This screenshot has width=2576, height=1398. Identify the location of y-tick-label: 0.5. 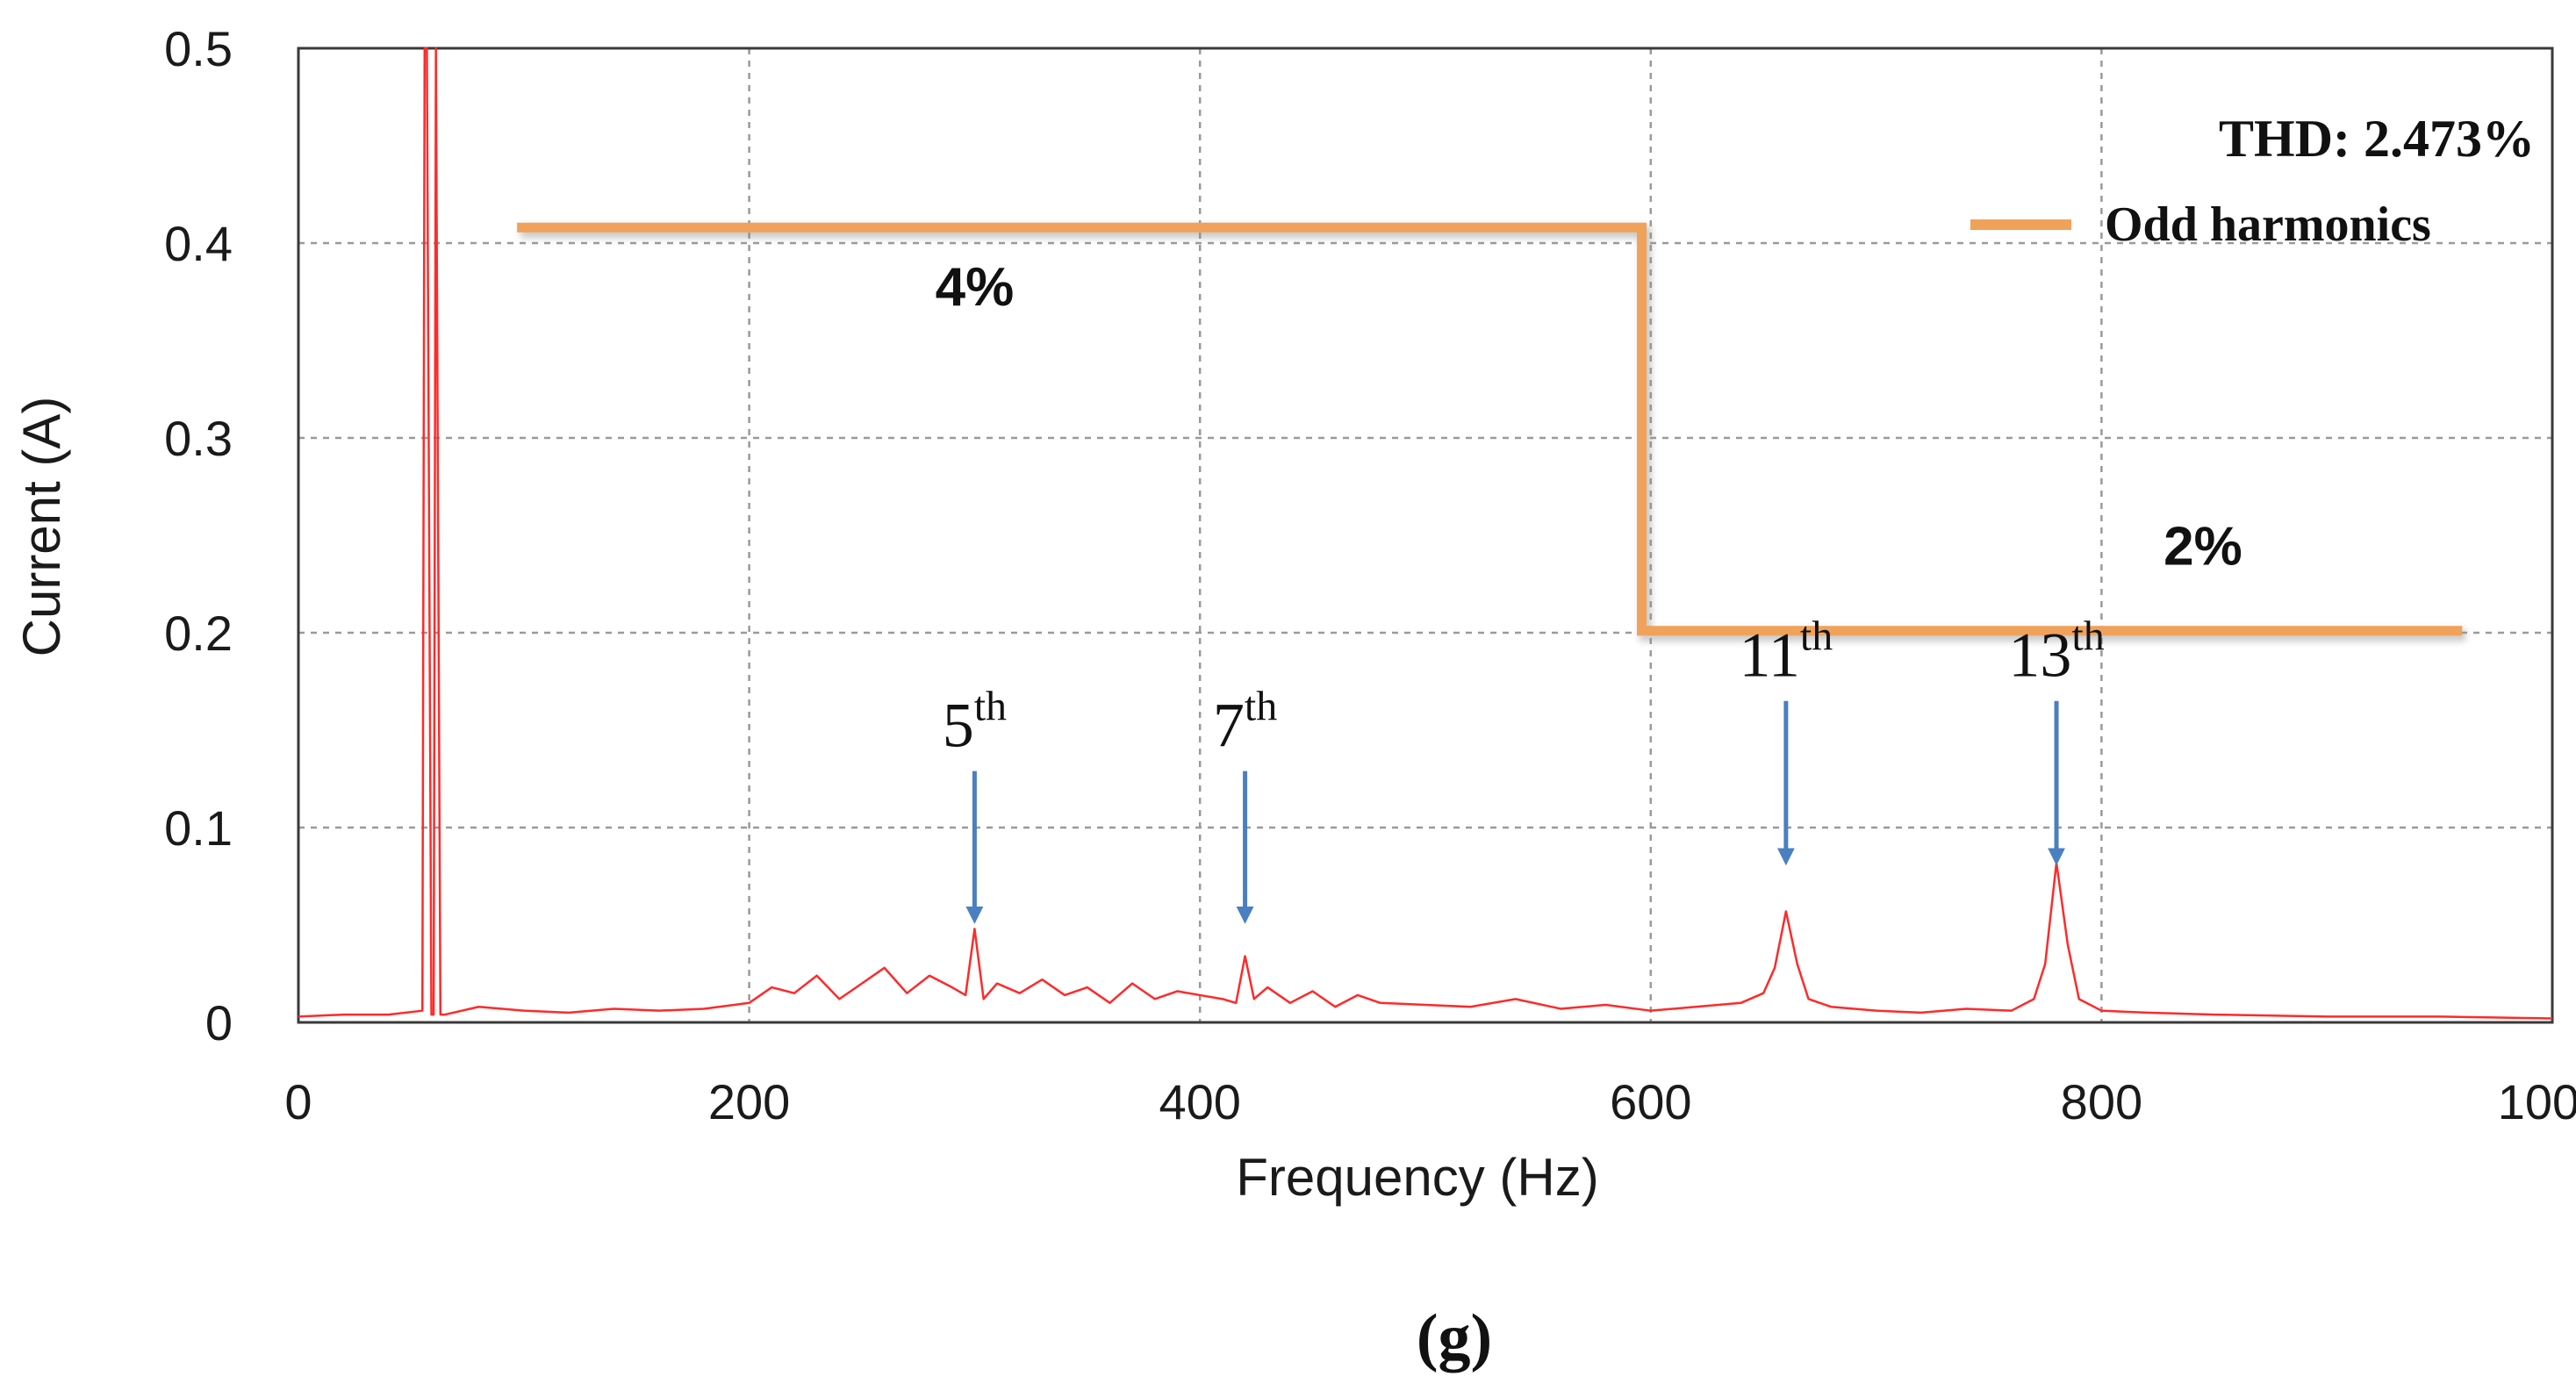
(198, 49).